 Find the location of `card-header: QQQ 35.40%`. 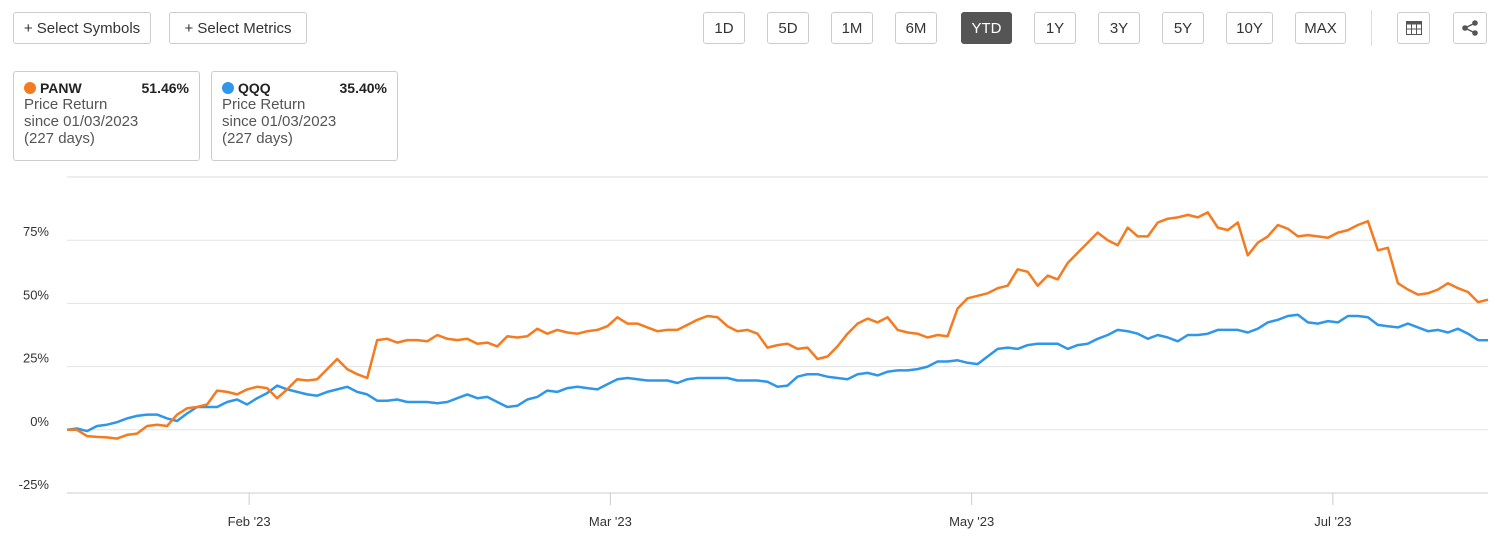

card-header: QQQ 35.40% is located at coordinates (304, 88).